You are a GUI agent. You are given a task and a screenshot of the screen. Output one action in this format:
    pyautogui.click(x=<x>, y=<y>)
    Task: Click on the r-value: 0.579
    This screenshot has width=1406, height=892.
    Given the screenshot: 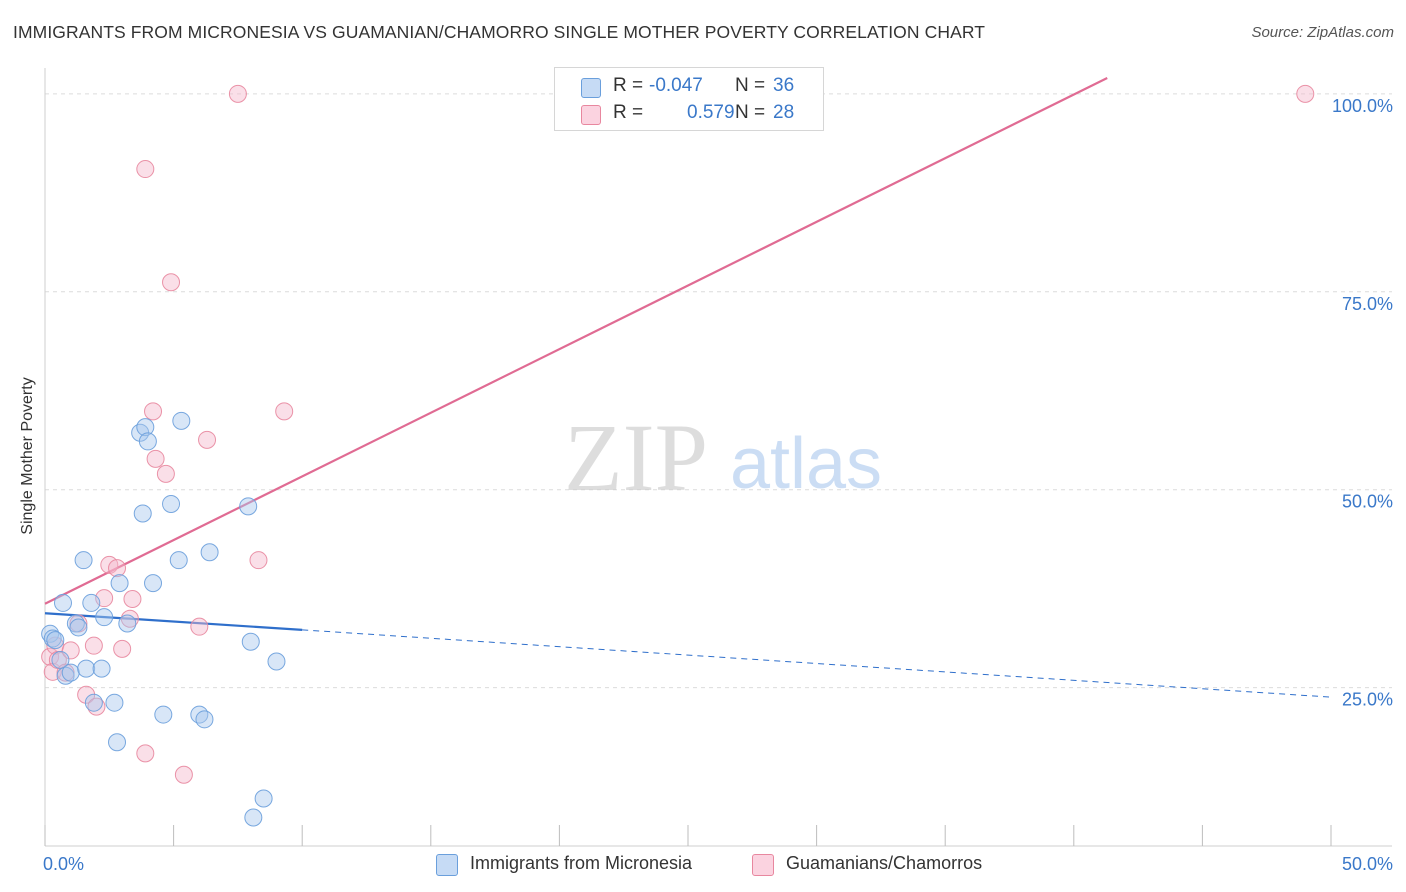 What is the action you would take?
    pyautogui.click(x=711, y=112)
    